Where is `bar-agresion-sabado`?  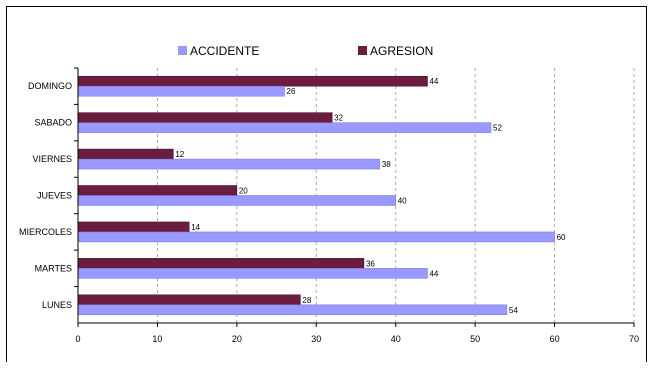
bar-agresion-sabado is located at coordinates (205, 117).